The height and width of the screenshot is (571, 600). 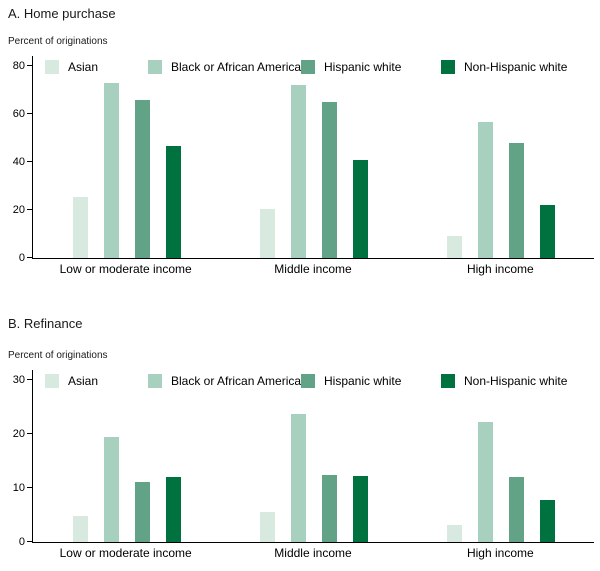 I want to click on panel-title: B. Refinance, so click(x=45, y=323).